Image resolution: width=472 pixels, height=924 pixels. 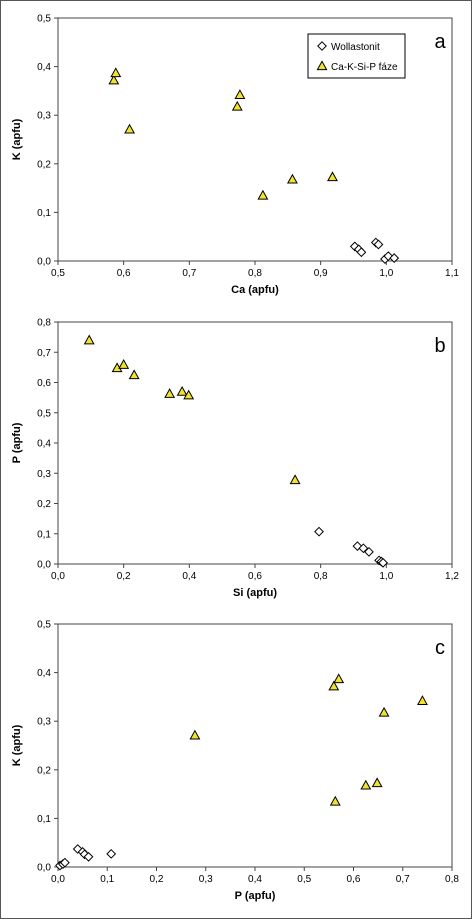 I want to click on legend: Wollastonit Ca-K-Si-P fáze, so click(x=356, y=56).